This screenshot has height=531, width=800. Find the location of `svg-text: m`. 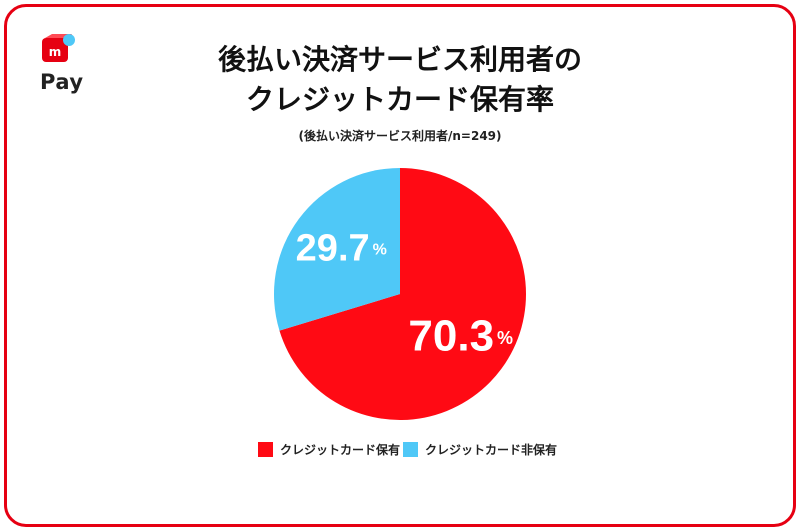

svg-text: m is located at coordinates (55, 52).